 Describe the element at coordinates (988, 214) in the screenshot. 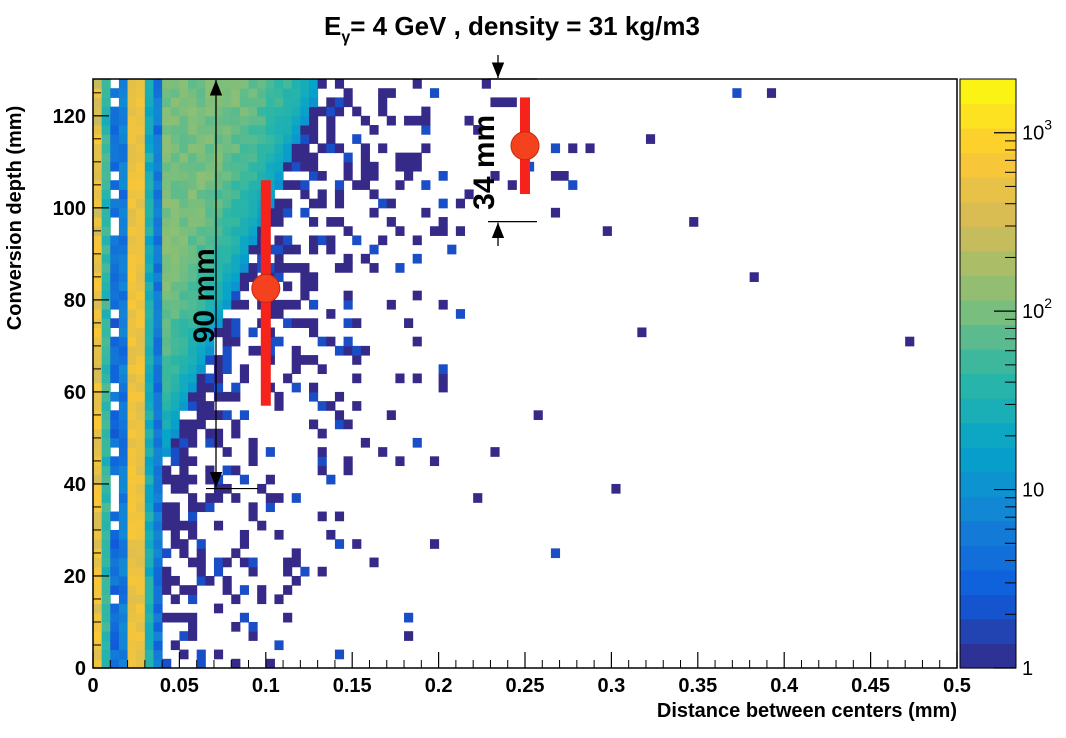

I see `colorbar-band` at that location.